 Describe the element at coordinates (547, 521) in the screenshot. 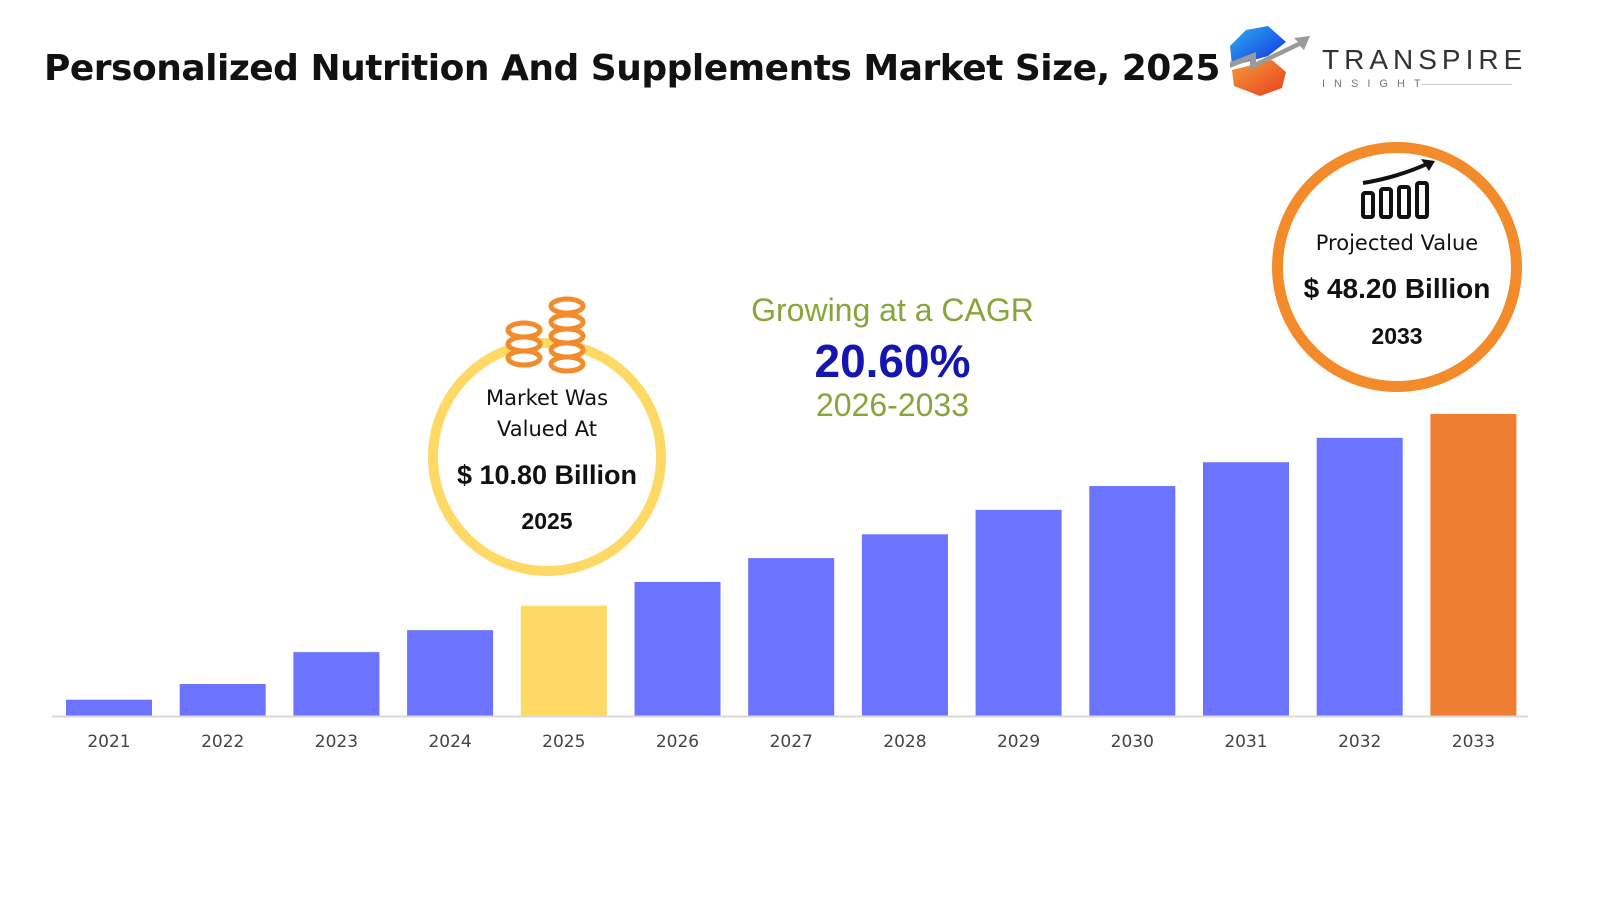

I see `callout-2025-year: 2025` at that location.